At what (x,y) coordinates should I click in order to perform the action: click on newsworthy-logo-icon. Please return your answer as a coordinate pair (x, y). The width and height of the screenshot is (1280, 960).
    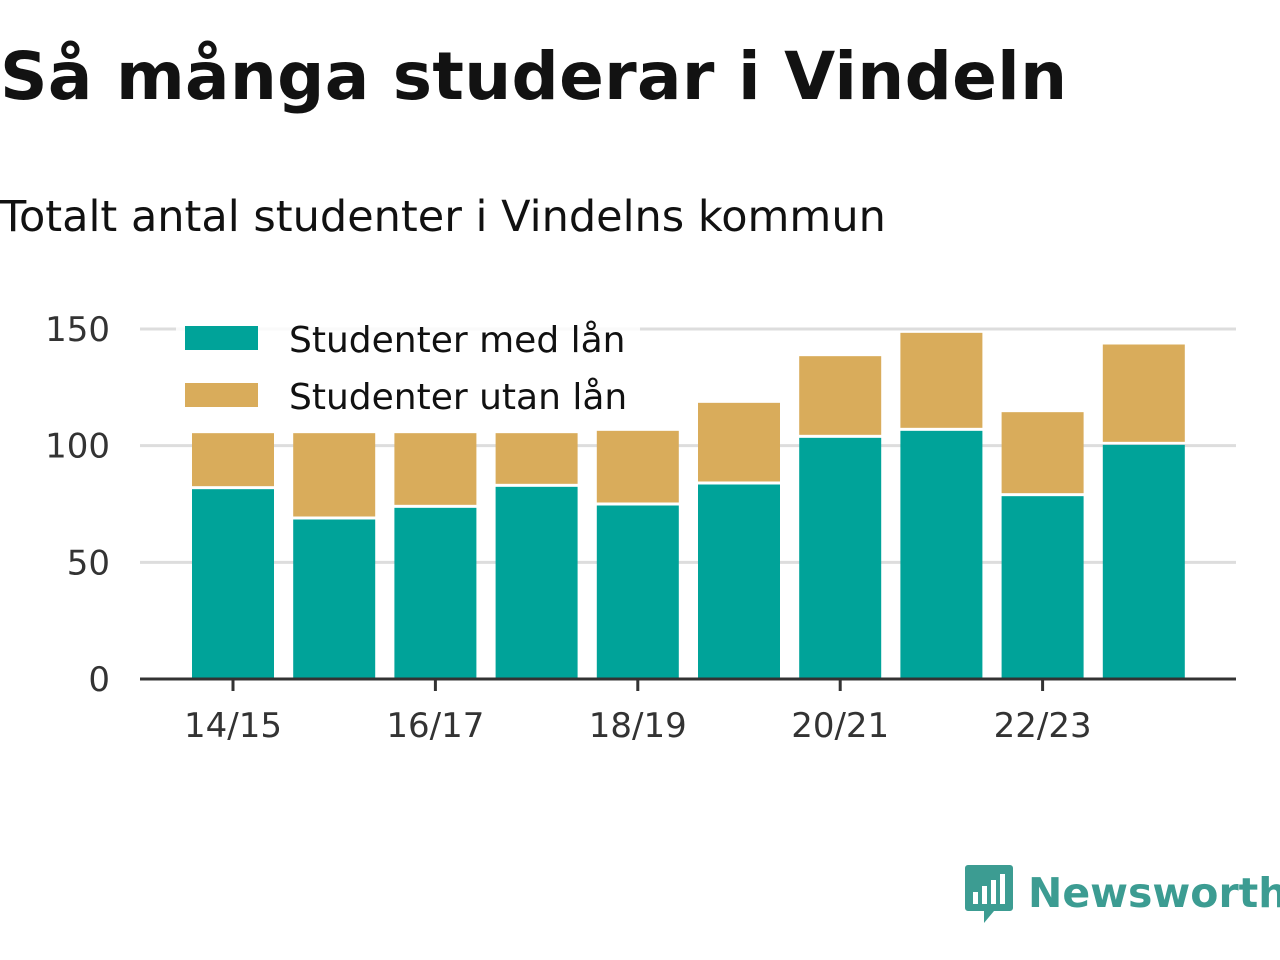
    Looking at the image, I should click on (989, 894).